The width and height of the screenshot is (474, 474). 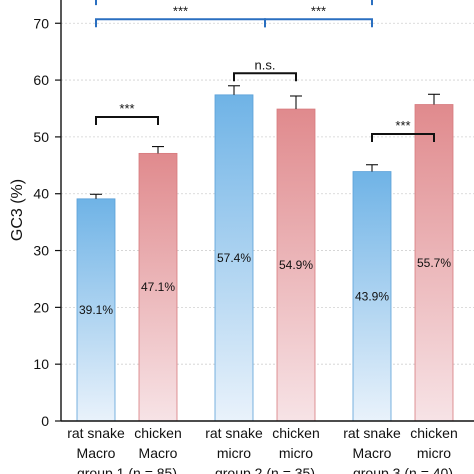 What do you see at coordinates (296, 265) in the screenshot?
I see `bar-value-label: 54.9%` at bounding box center [296, 265].